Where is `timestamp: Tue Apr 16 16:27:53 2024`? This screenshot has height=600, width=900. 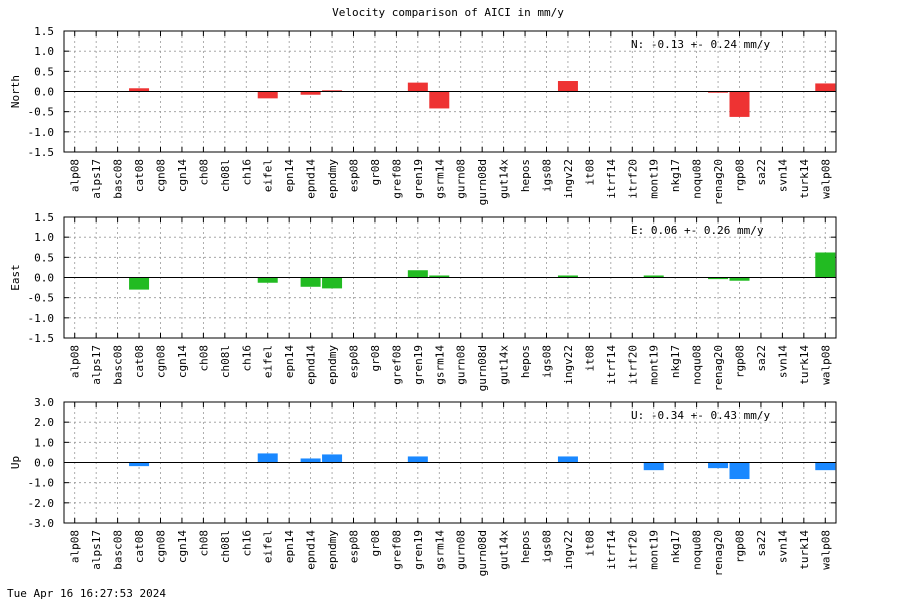 timestamp: Tue Apr 16 16:27:53 2024 is located at coordinates (86, 593).